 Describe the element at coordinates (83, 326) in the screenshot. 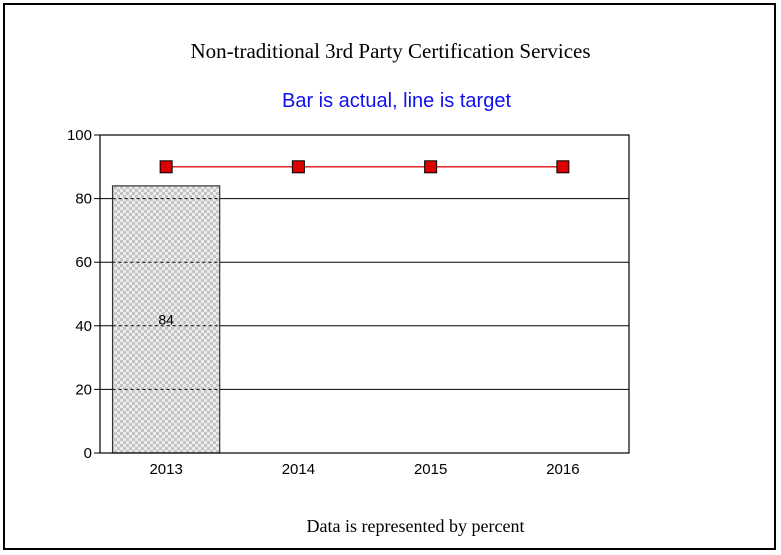

I see `y-tick-label-40: 40` at that location.